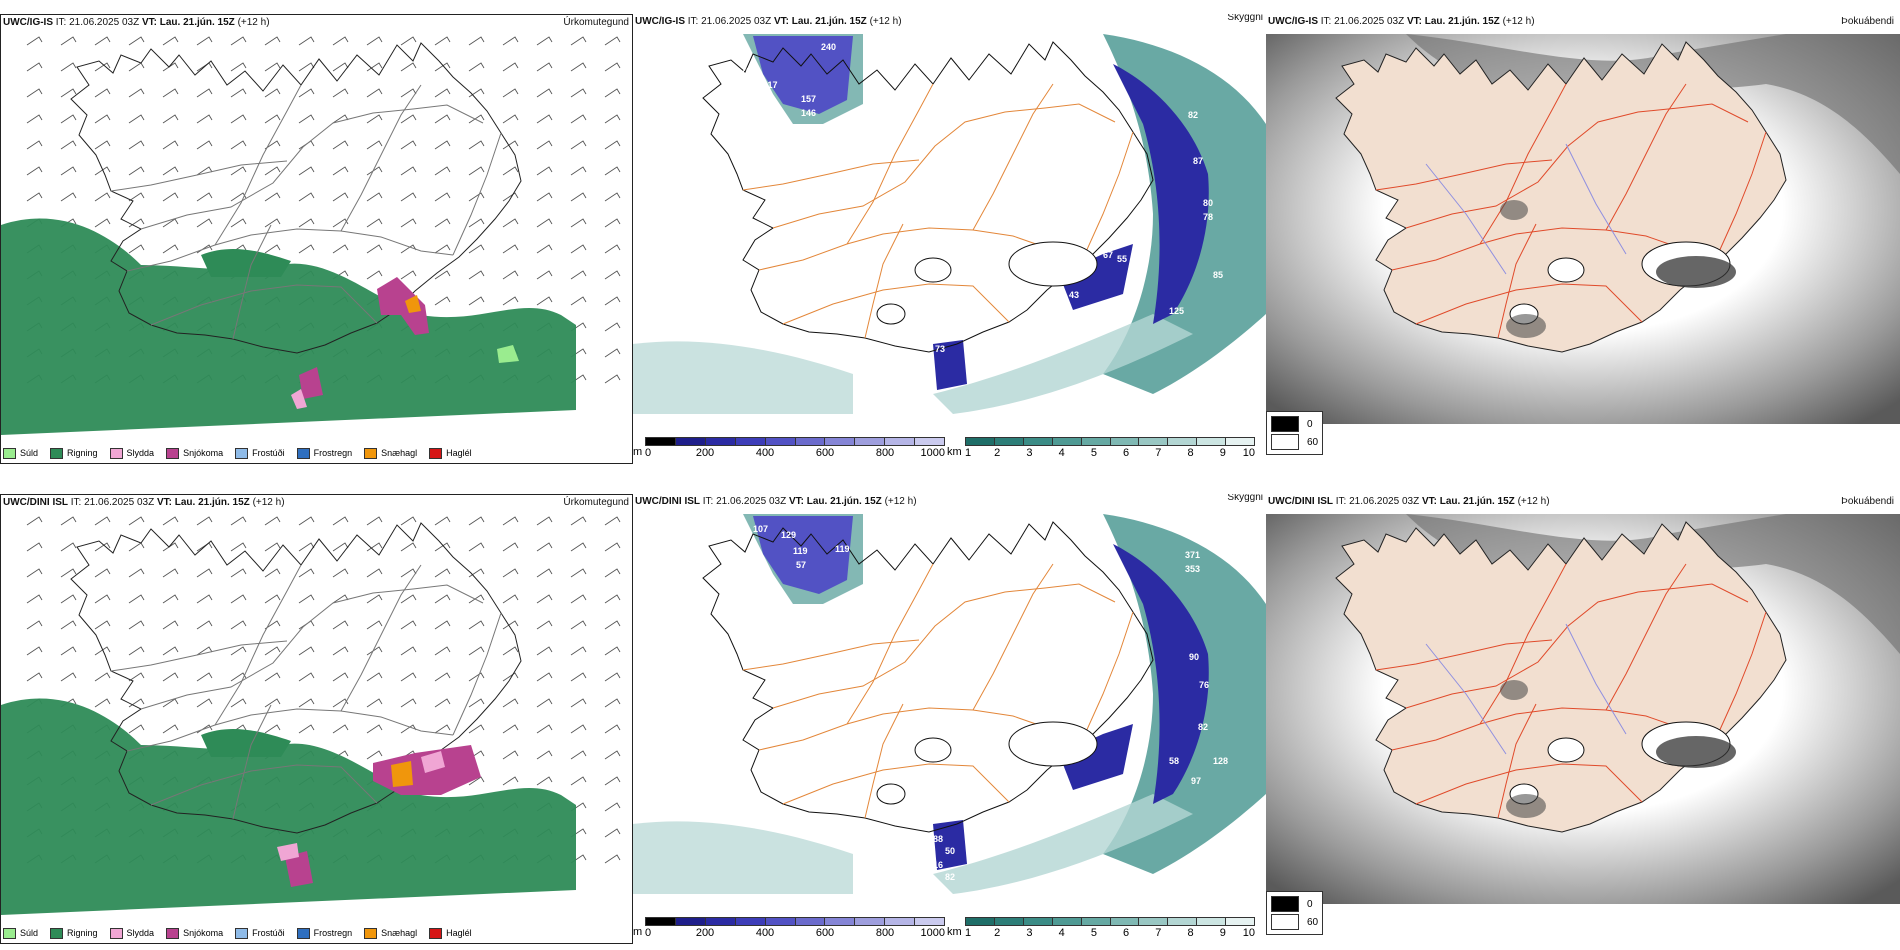  Describe the element at coordinates (260, 933) in the screenshot. I see `precip-legend-item: Frostúði` at that location.